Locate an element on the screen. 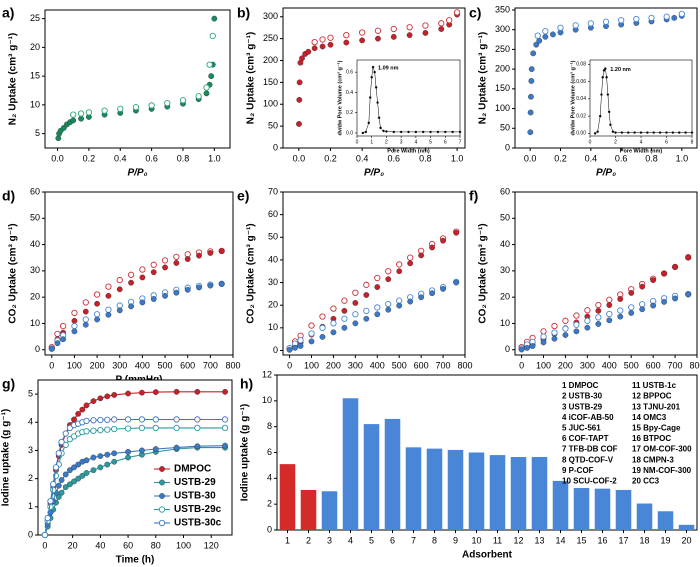 This screenshot has height=567, width=700. y-tick-label: 8 is located at coordinates (269, 426).